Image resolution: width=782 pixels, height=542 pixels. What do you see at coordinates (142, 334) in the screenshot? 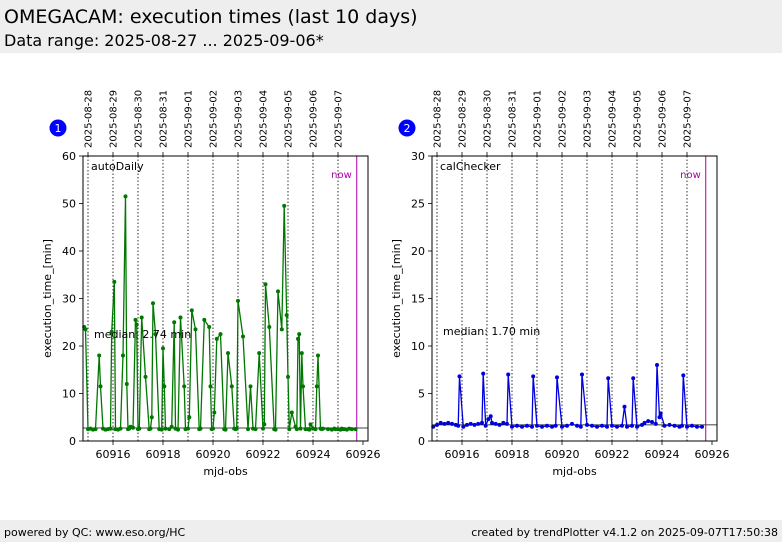
I see `median-label: median: 2.74 min` at bounding box center [142, 334].